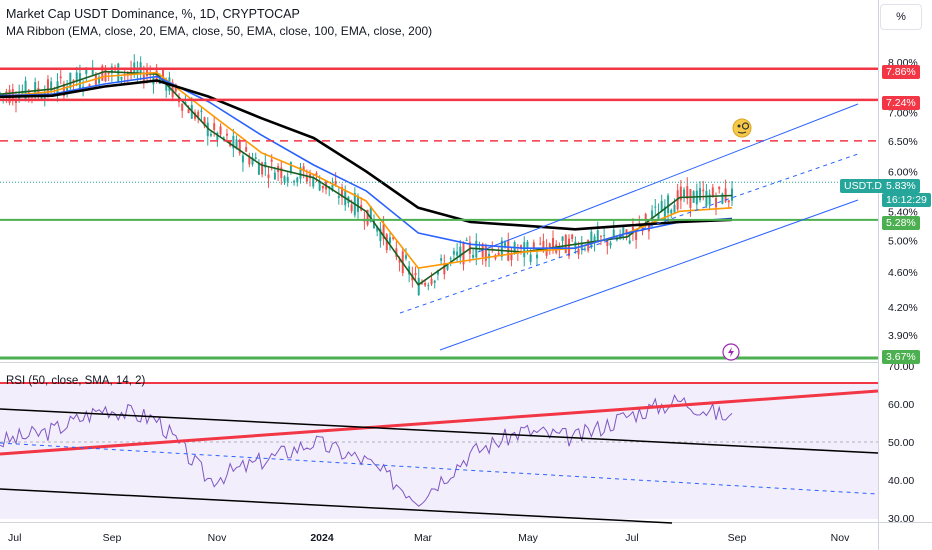 This screenshot has height=550, width=932. I want to click on channel-upper-line, so click(668, 178).